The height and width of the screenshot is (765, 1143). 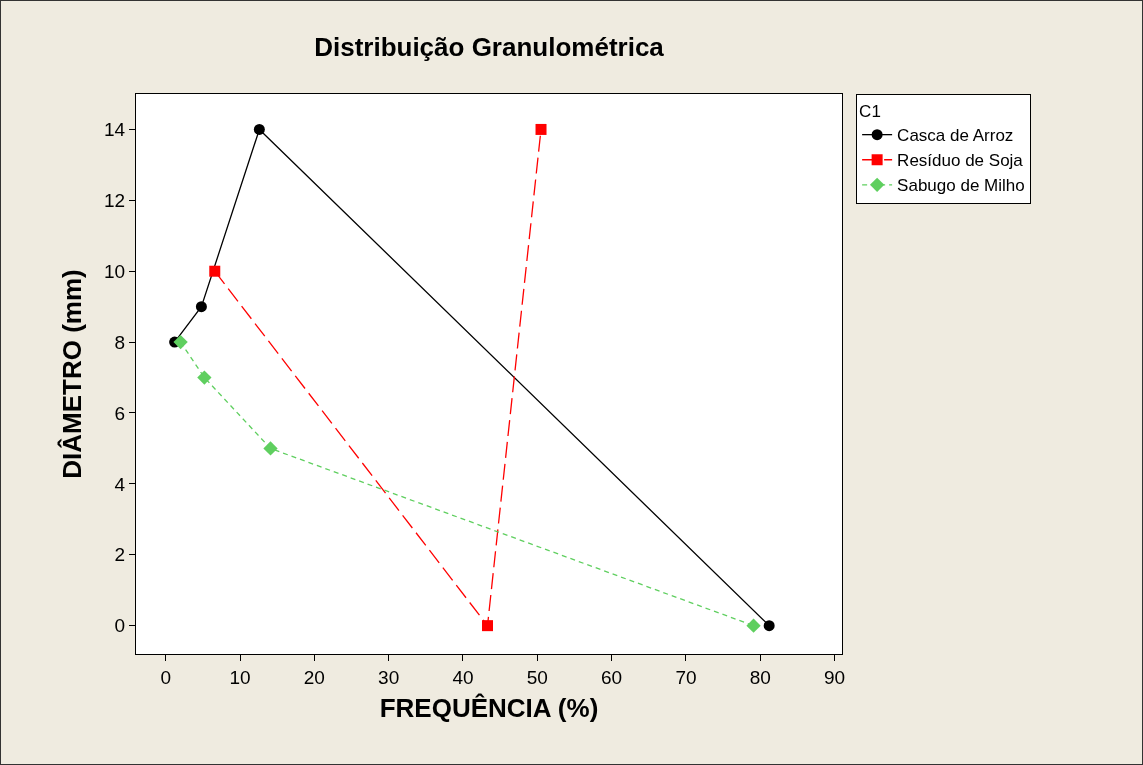 What do you see at coordinates (961, 186) in the screenshot?
I see `legend-label: Sabugo de Milho` at bounding box center [961, 186].